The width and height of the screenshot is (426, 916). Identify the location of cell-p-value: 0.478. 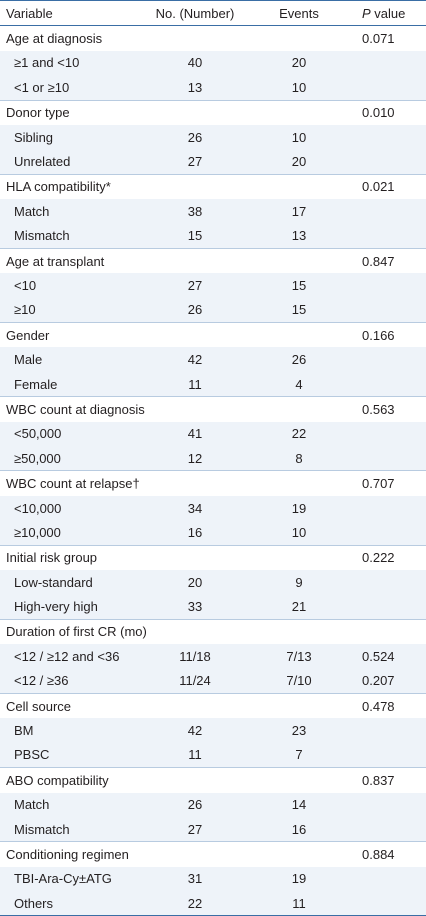
(387, 705).